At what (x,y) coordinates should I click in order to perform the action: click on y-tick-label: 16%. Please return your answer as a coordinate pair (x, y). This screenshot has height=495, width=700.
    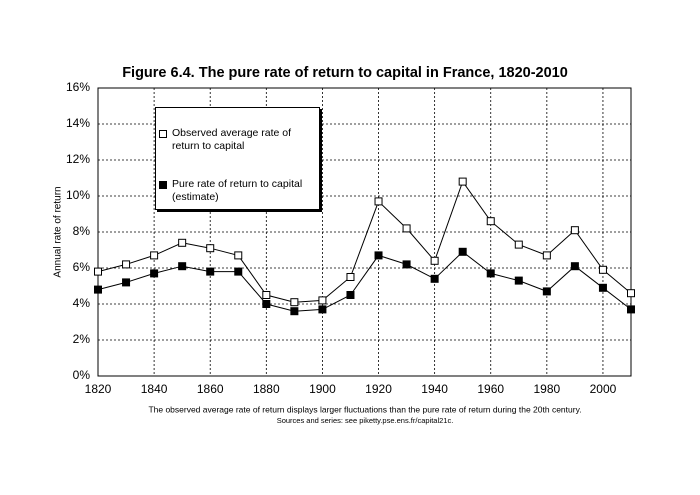
    Looking at the image, I should click on (78, 87).